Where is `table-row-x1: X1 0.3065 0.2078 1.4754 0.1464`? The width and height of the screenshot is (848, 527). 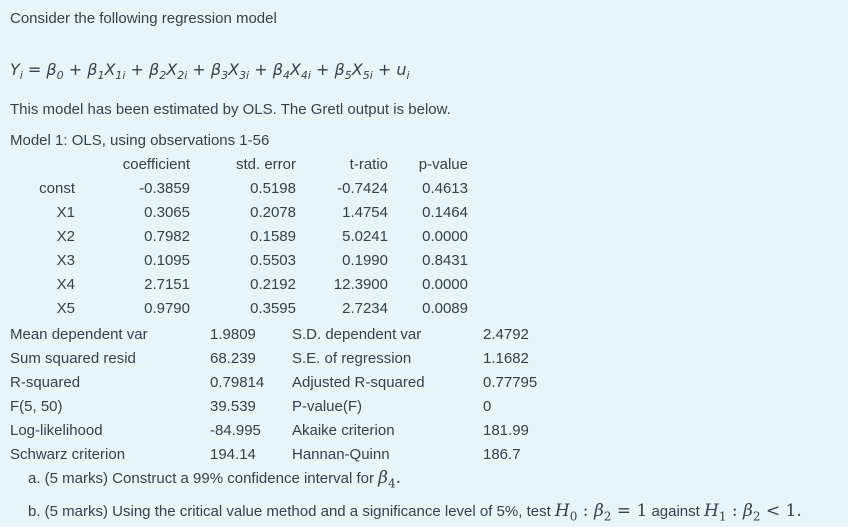 table-row-x1: X1 0.3065 0.2078 1.4754 0.1464 is located at coordinates (239, 213).